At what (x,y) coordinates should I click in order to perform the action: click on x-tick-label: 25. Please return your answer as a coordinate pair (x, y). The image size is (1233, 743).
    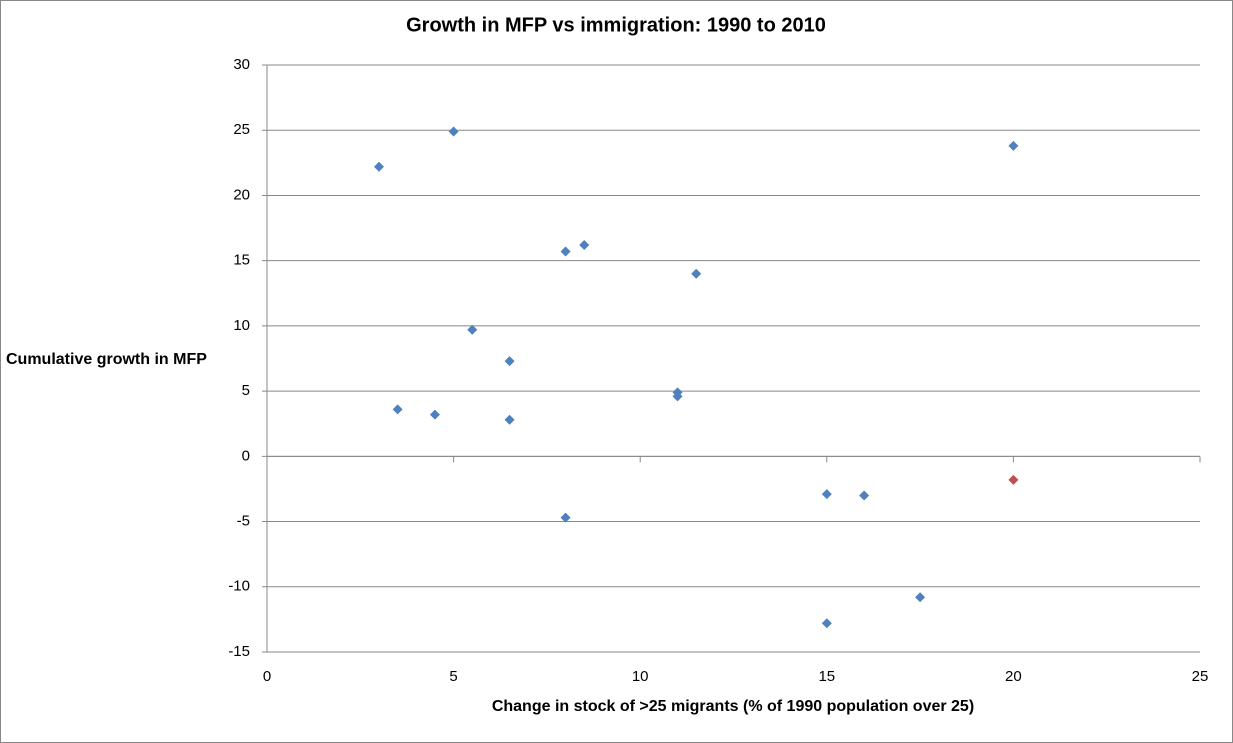
    Looking at the image, I should click on (1200, 676).